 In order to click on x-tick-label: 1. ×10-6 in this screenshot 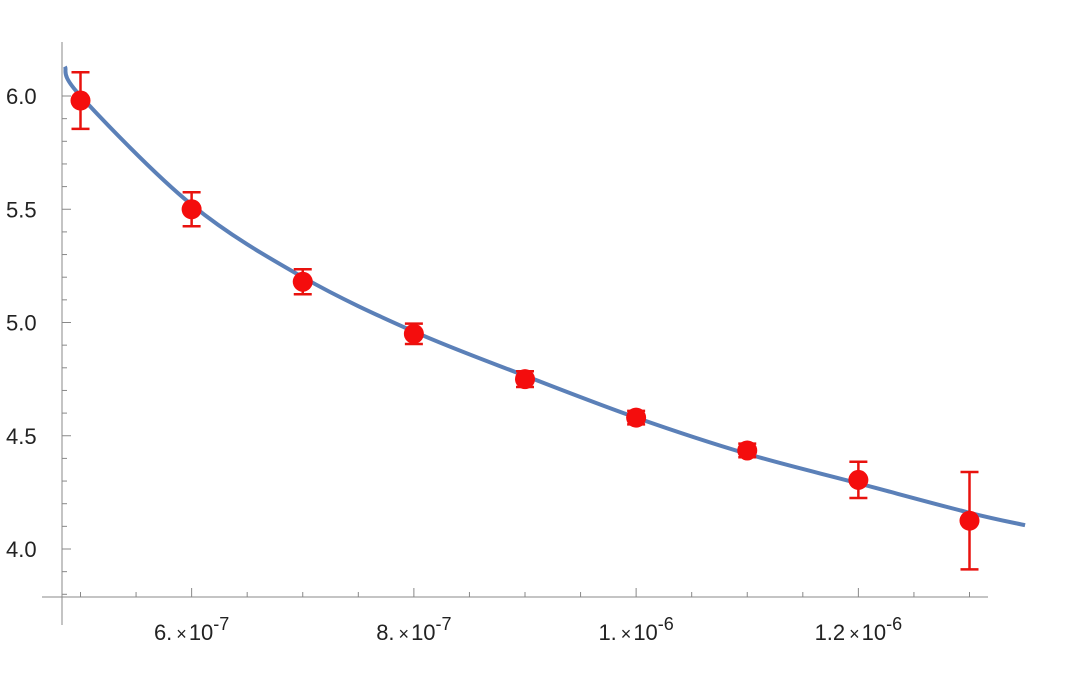, I will do `click(635, 629)`.